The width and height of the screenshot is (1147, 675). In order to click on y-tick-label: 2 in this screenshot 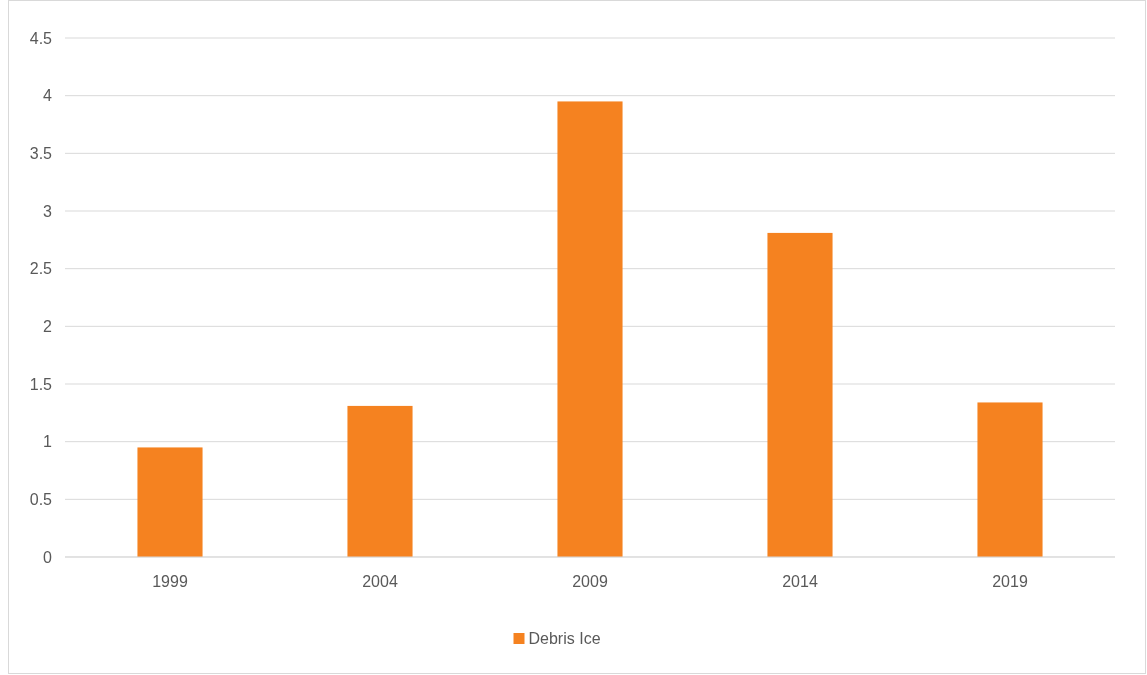, I will do `click(48, 326)`.